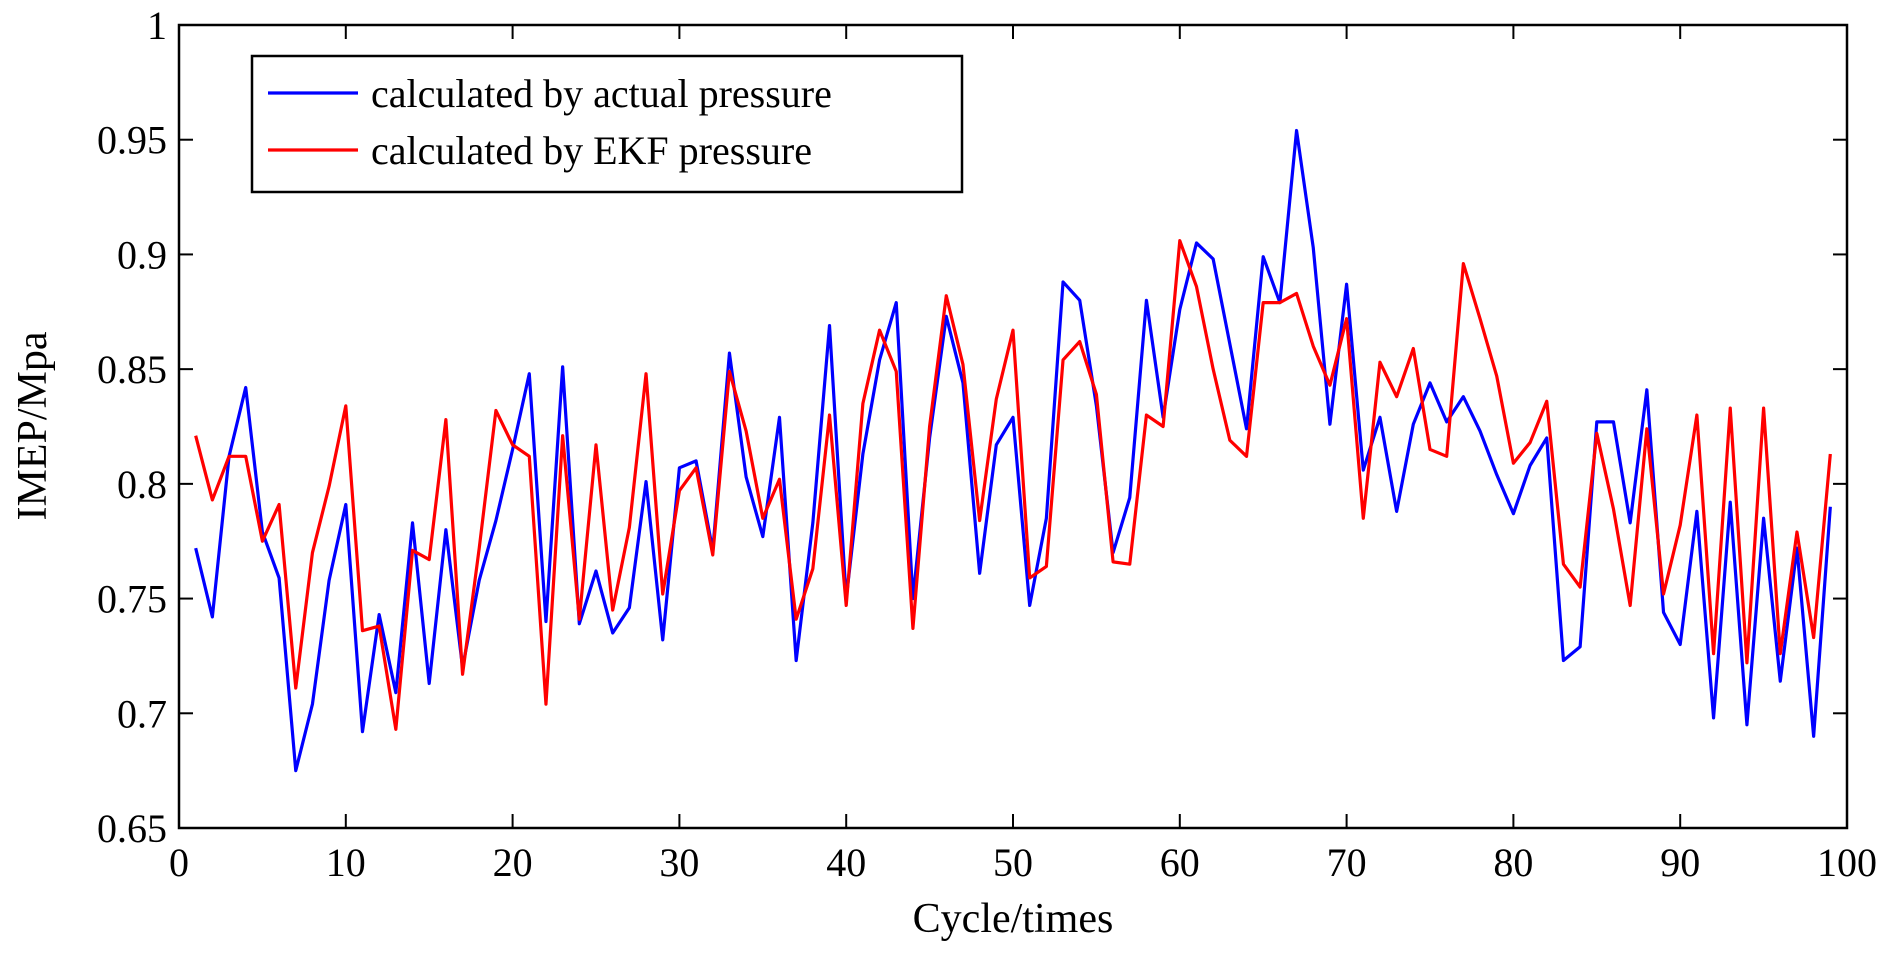 The height and width of the screenshot is (956, 1898). Describe the element at coordinates (132, 369) in the screenshot. I see `y-tick-label: 0.85` at that location.